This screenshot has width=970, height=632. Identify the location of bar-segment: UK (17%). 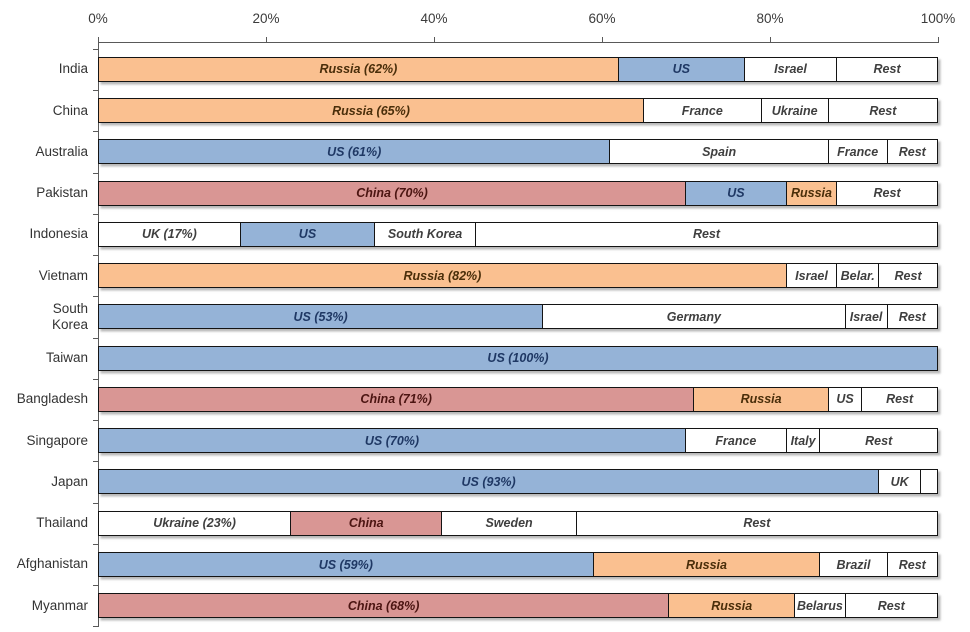
(169, 234).